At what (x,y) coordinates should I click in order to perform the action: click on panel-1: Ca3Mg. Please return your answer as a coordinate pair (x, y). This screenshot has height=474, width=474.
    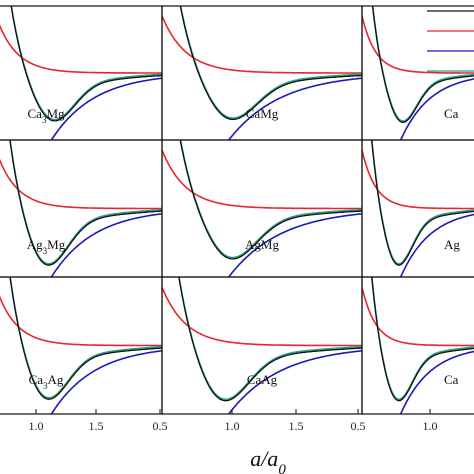
    Looking at the image, I should click on (81, 73).